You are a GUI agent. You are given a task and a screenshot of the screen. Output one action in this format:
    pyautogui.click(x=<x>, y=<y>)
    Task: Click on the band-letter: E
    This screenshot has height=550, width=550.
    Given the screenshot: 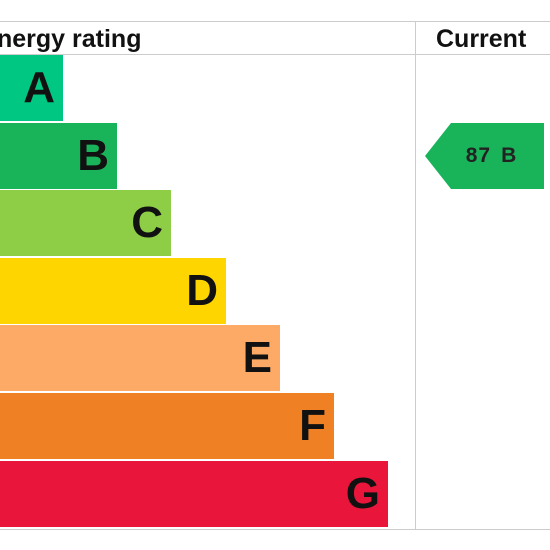 What is the action you would take?
    pyautogui.click(x=257, y=357)
    